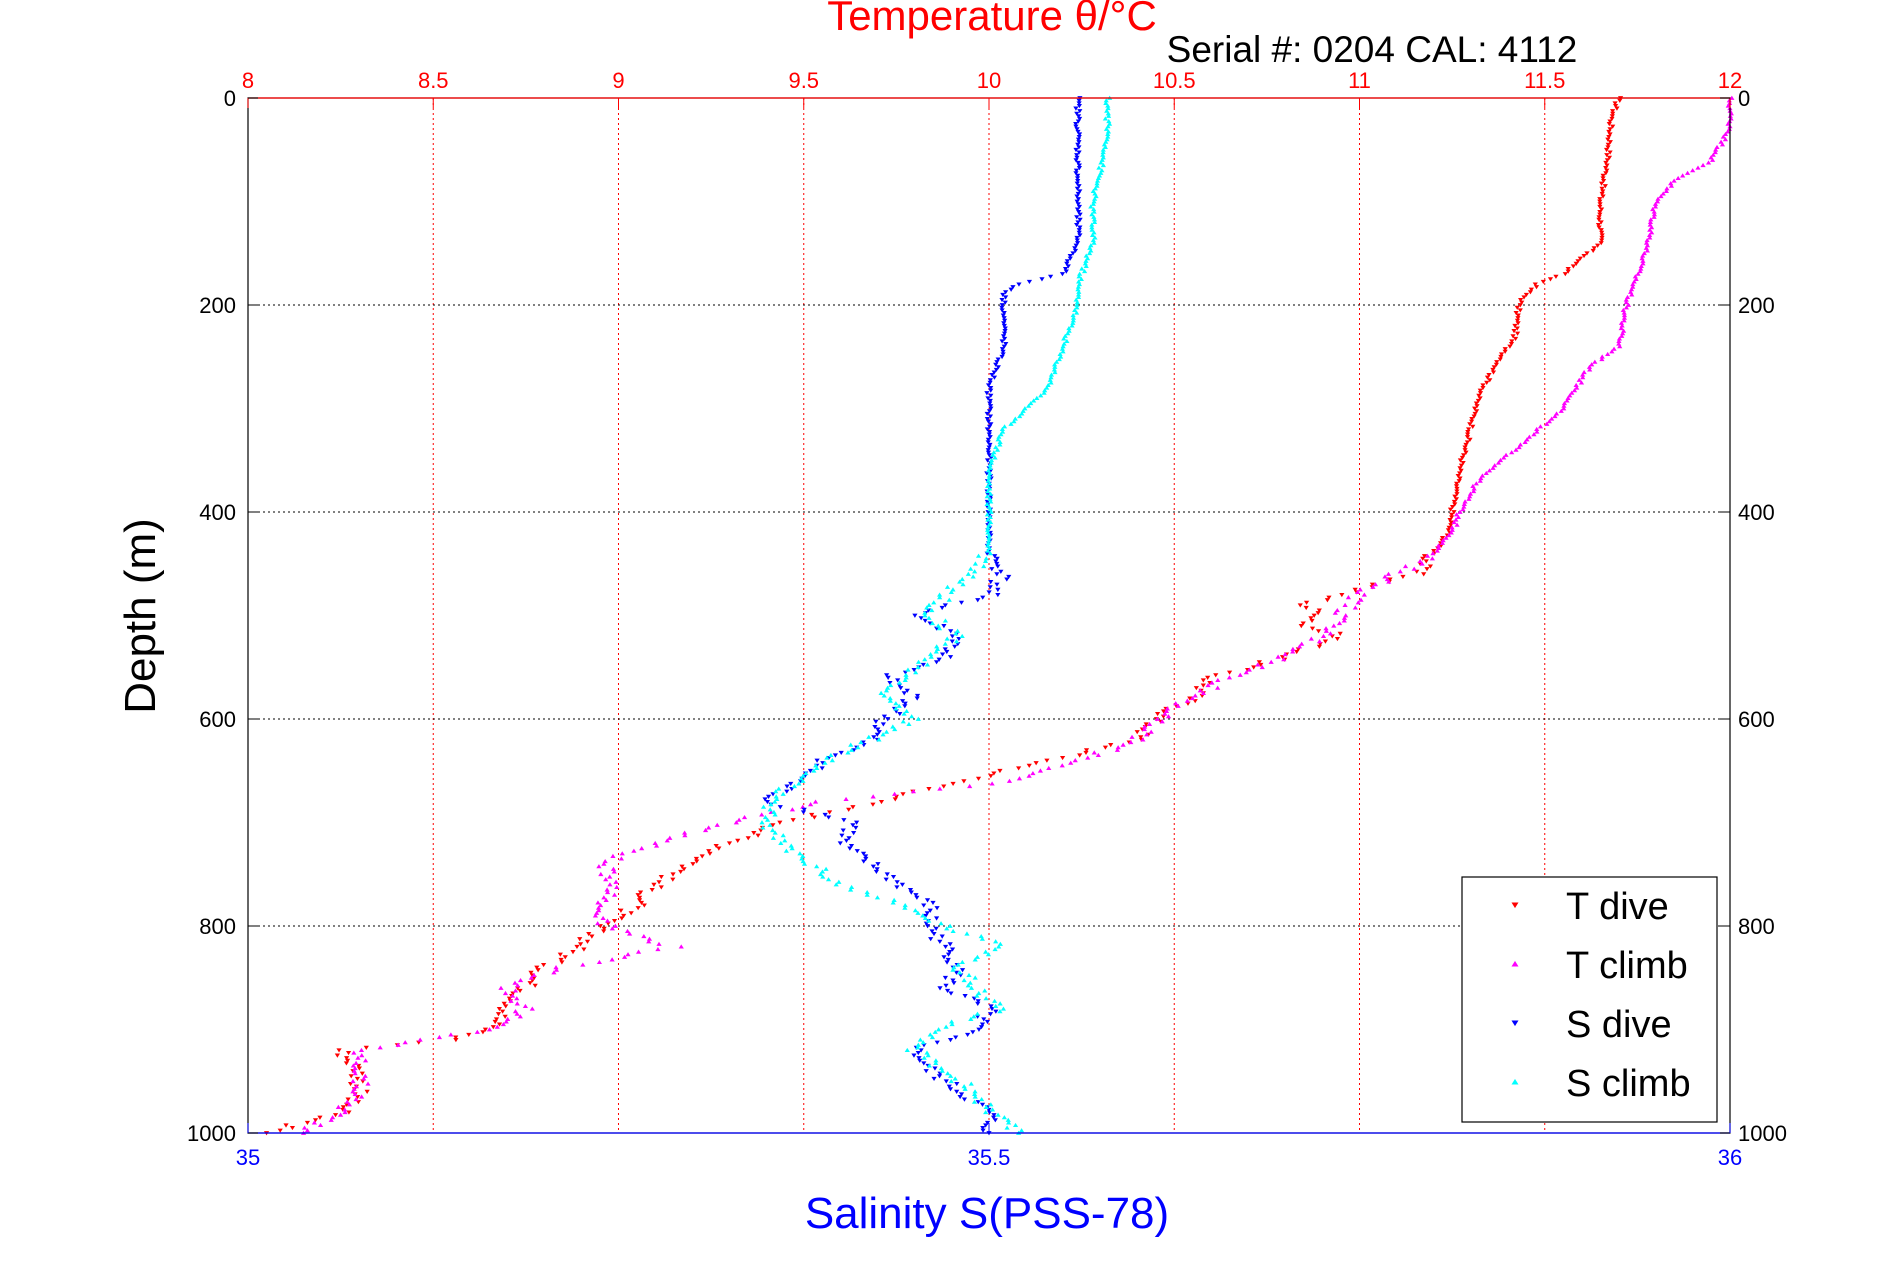  Describe the element at coordinates (1730, 1157) in the screenshot. I see `bottom-axis-tick-label: 36` at that location.